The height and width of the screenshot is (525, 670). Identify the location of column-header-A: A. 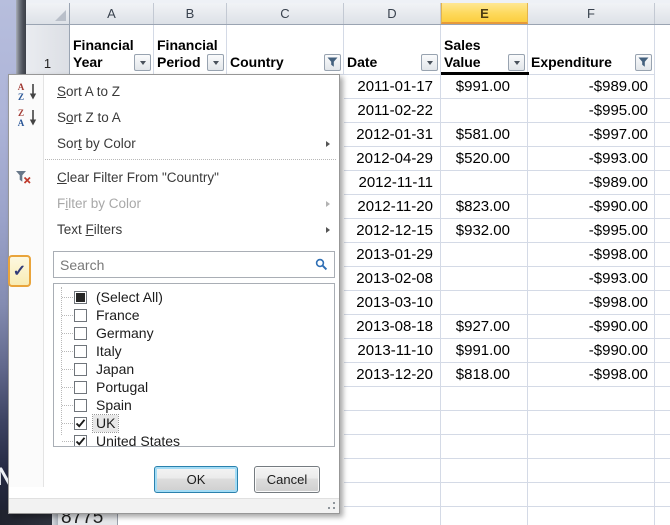
(112, 13).